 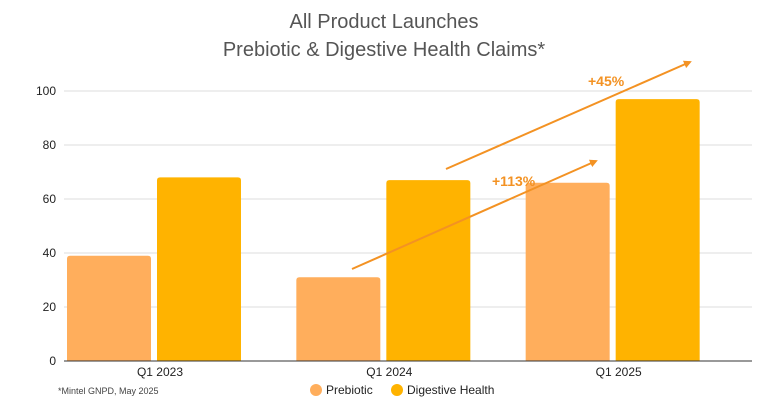 What do you see at coordinates (50, 307) in the screenshot?
I see `y-tick-label: 20` at bounding box center [50, 307].